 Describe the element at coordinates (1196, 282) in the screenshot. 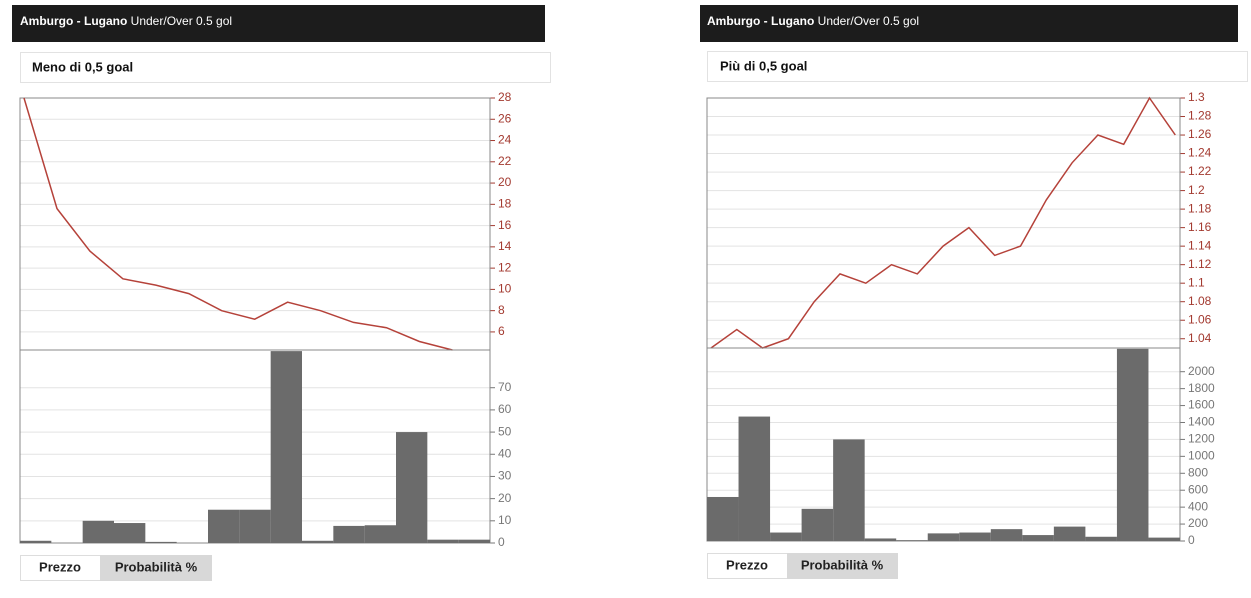

I see `y-tick-label: 1.1` at that location.